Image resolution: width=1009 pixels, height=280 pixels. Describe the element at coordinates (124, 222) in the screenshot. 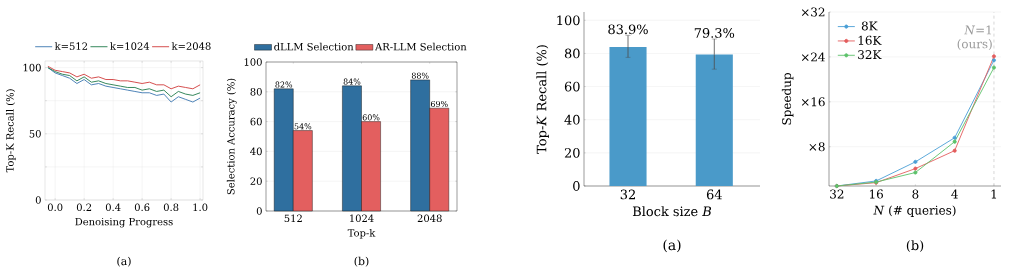

I see `x-axis-title: Denoising Progress` at that location.